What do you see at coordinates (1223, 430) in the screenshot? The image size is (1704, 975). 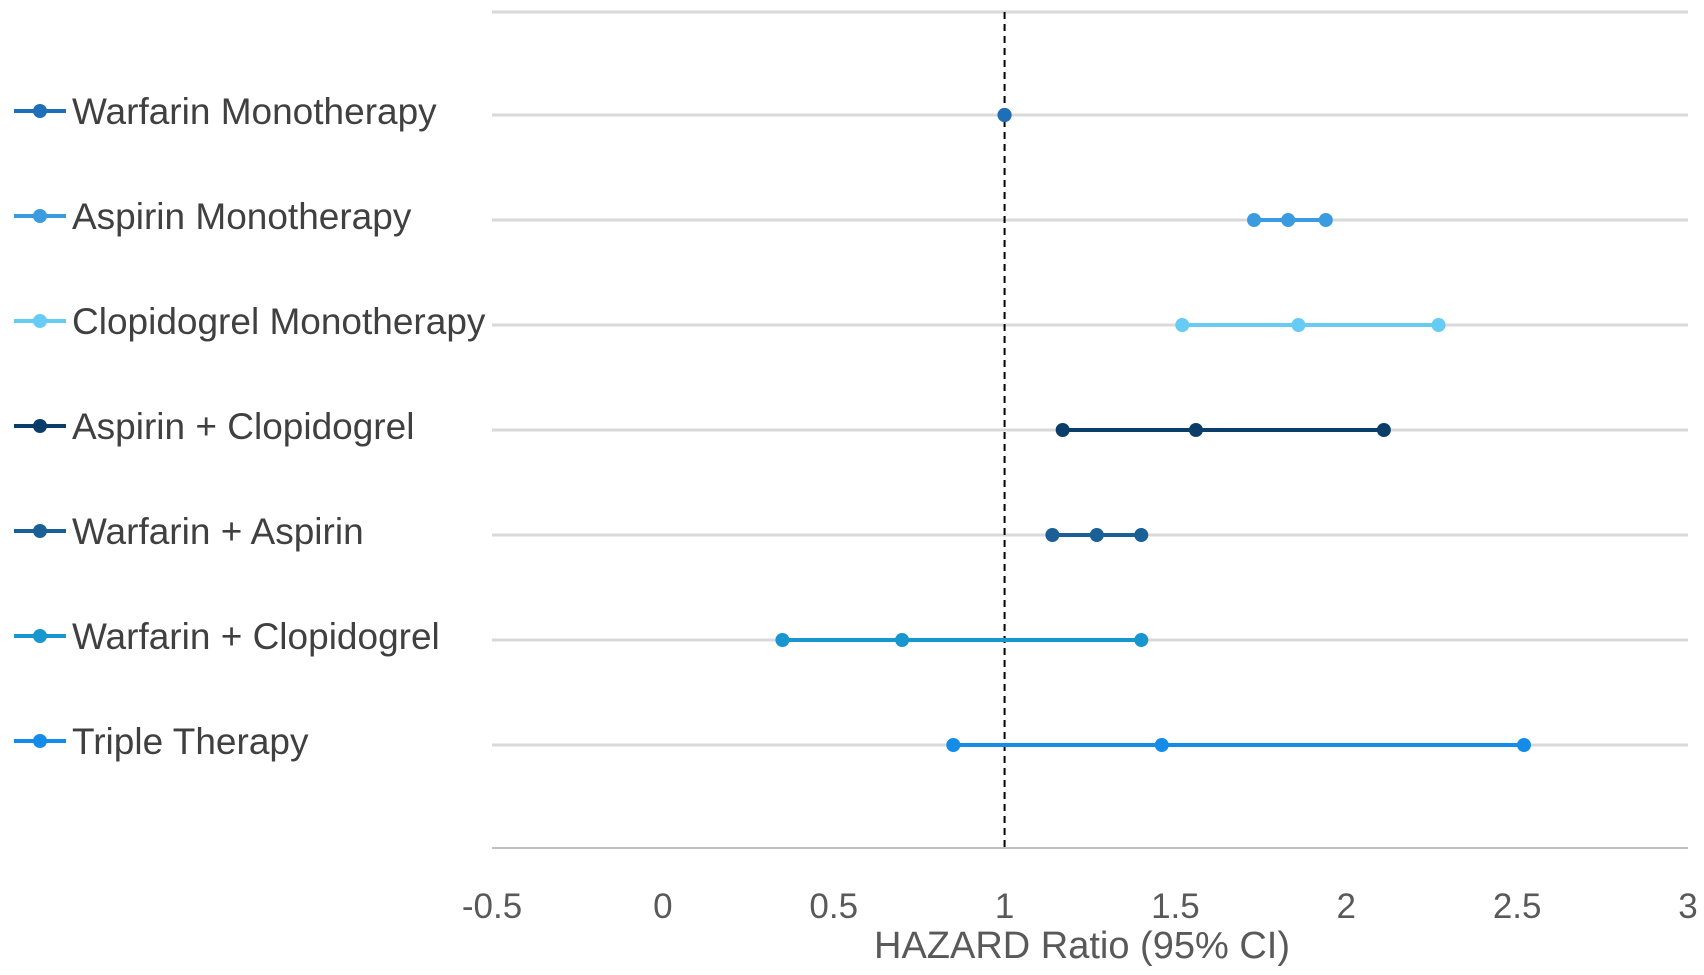 I see `series-aspirin-clopidogrel` at bounding box center [1223, 430].